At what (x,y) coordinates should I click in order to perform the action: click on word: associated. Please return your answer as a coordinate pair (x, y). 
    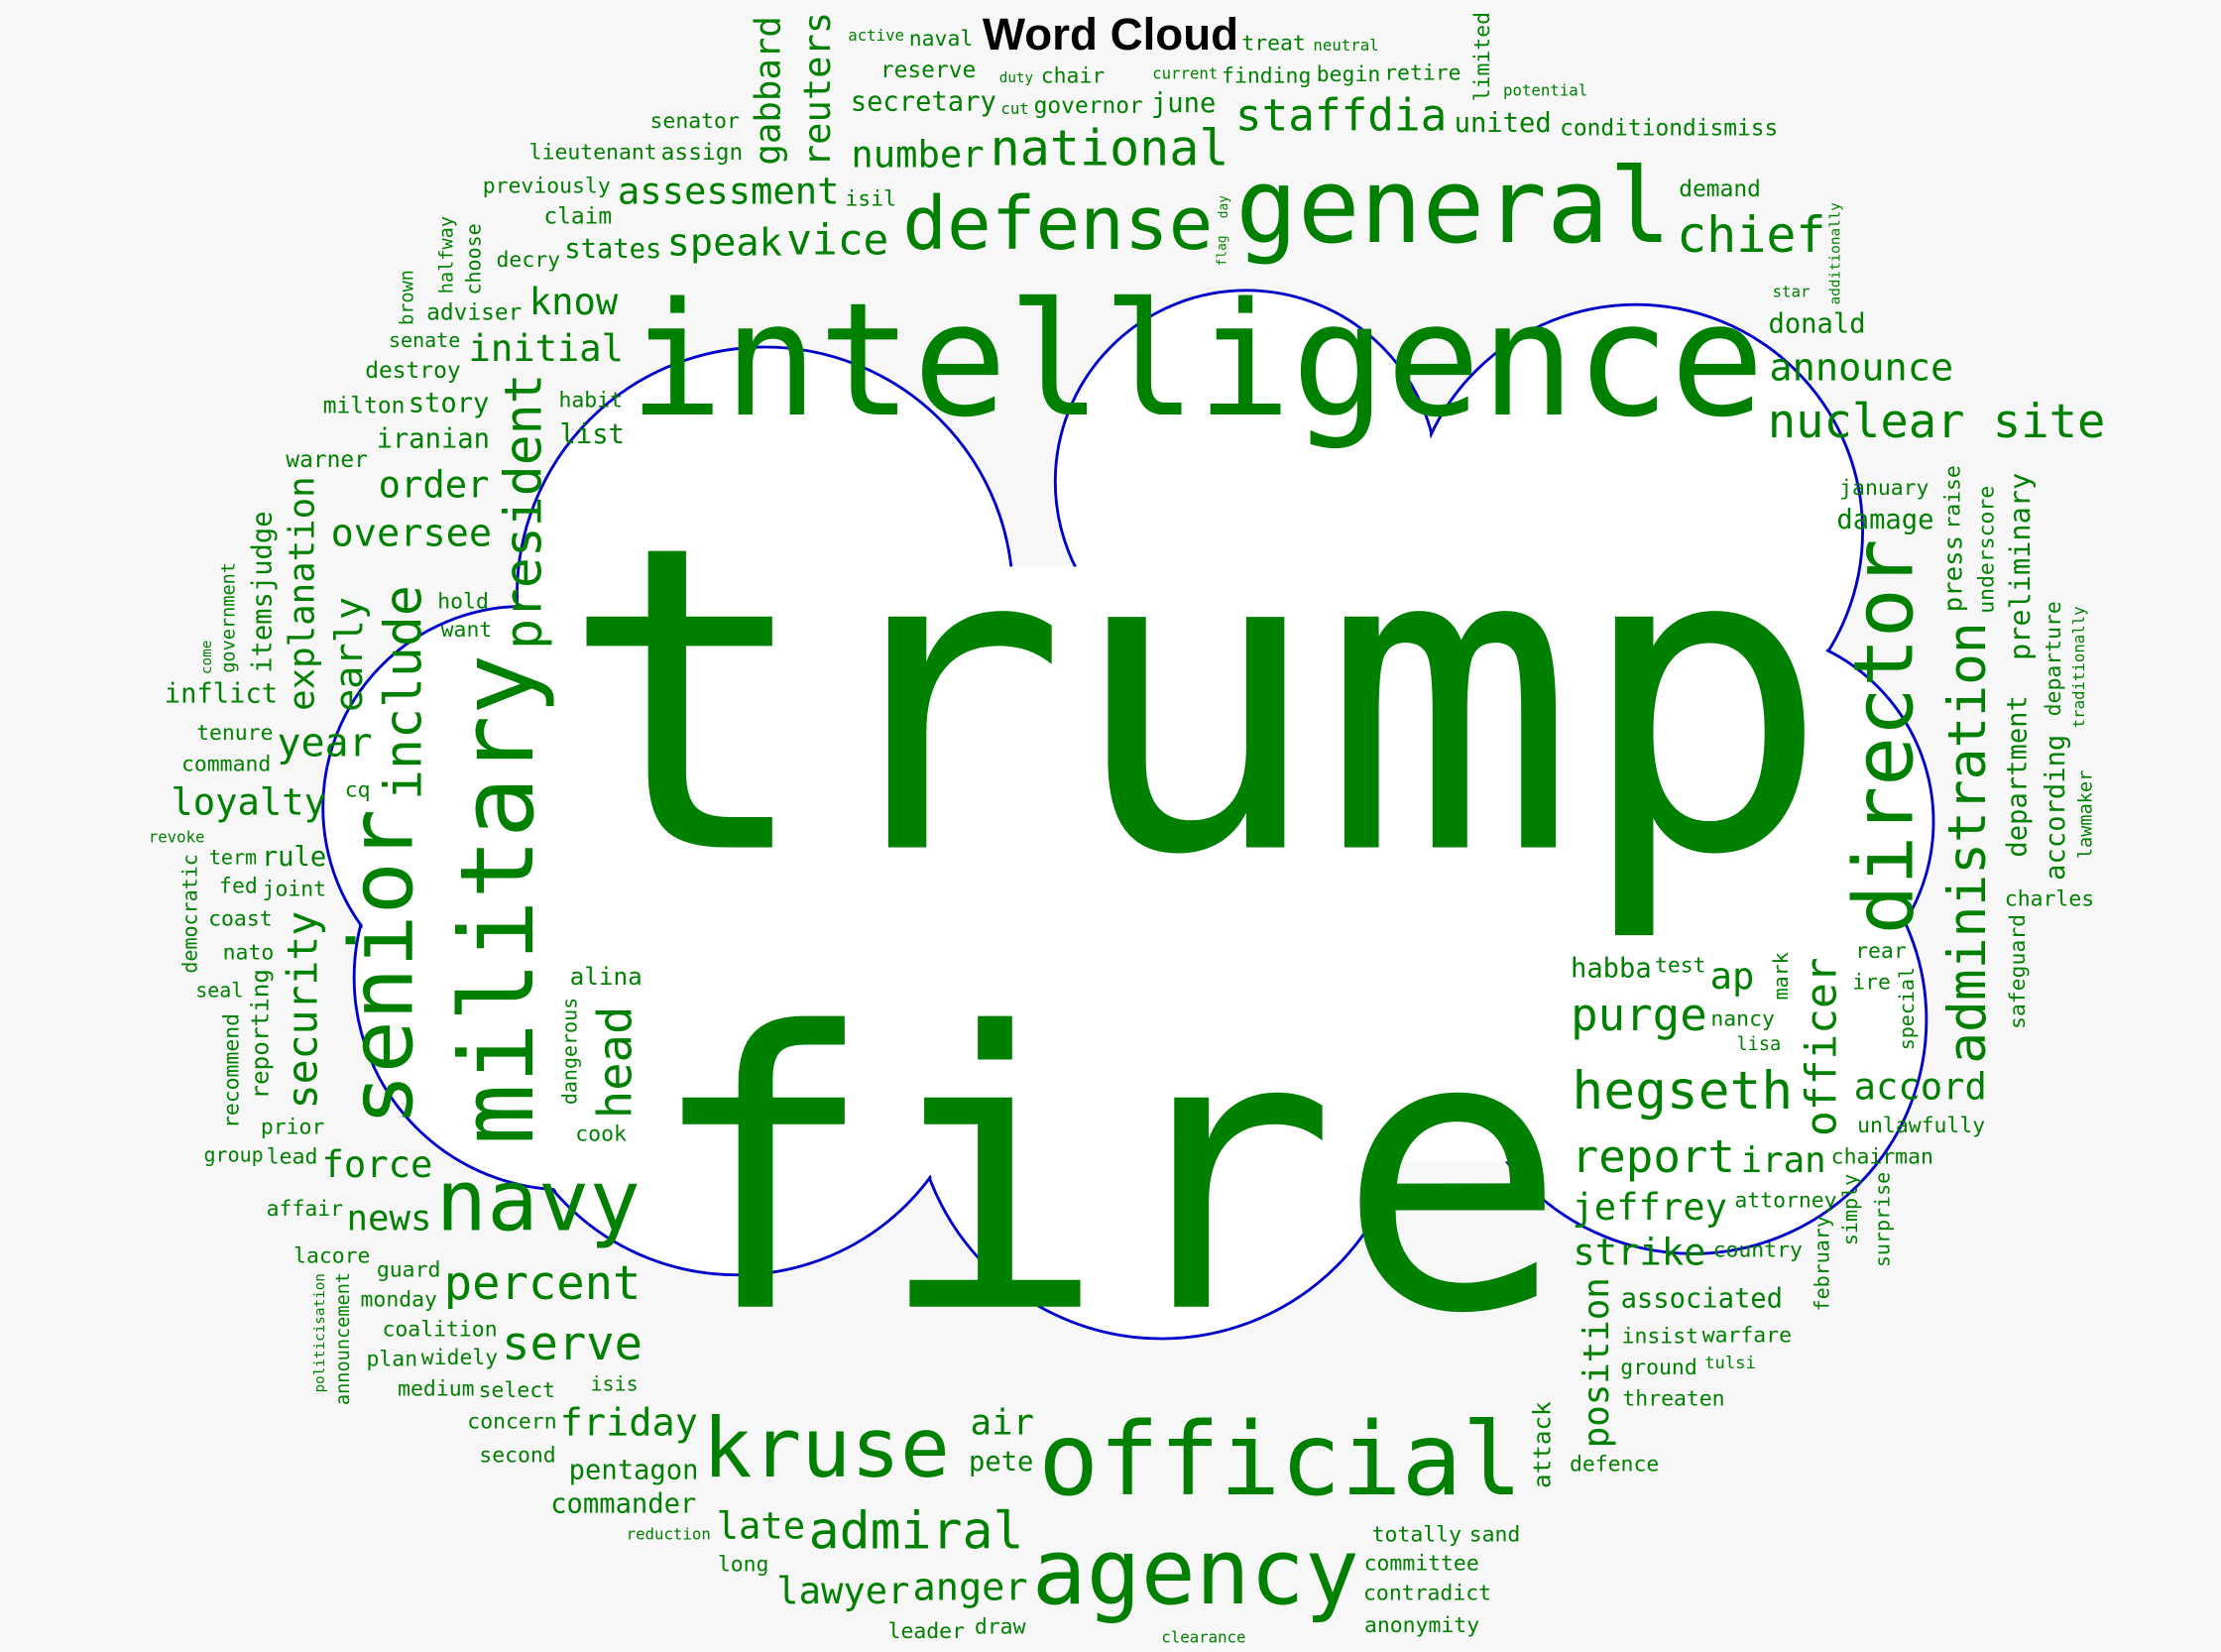
    Looking at the image, I should click on (1701, 1299).